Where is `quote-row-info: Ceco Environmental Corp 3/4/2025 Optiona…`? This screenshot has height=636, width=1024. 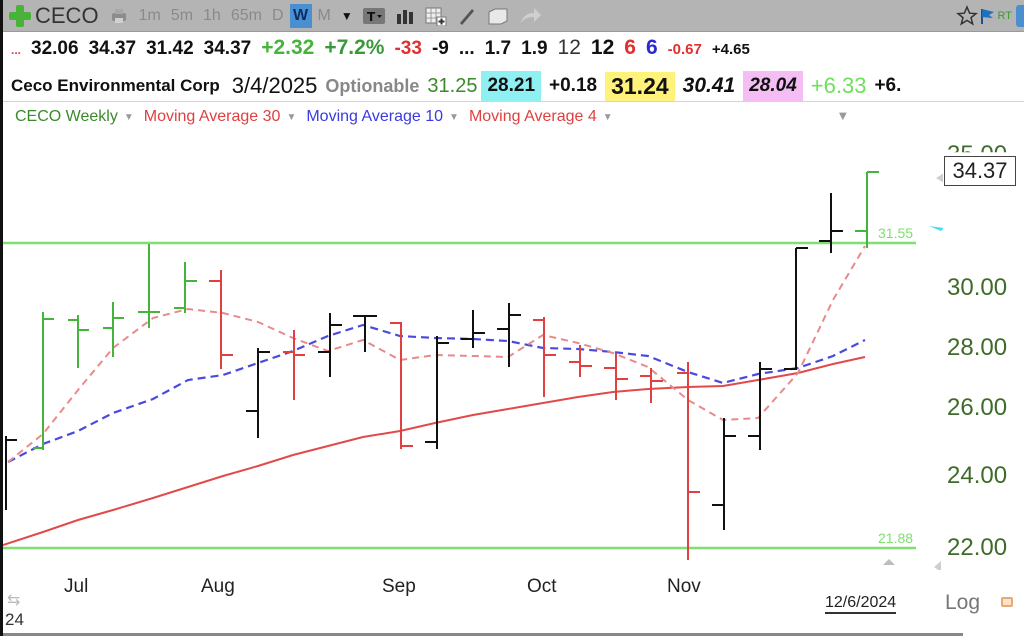
quote-row-info: Ceco Environmental Corp 3/4/2025 Optiona… is located at coordinates (460, 86).